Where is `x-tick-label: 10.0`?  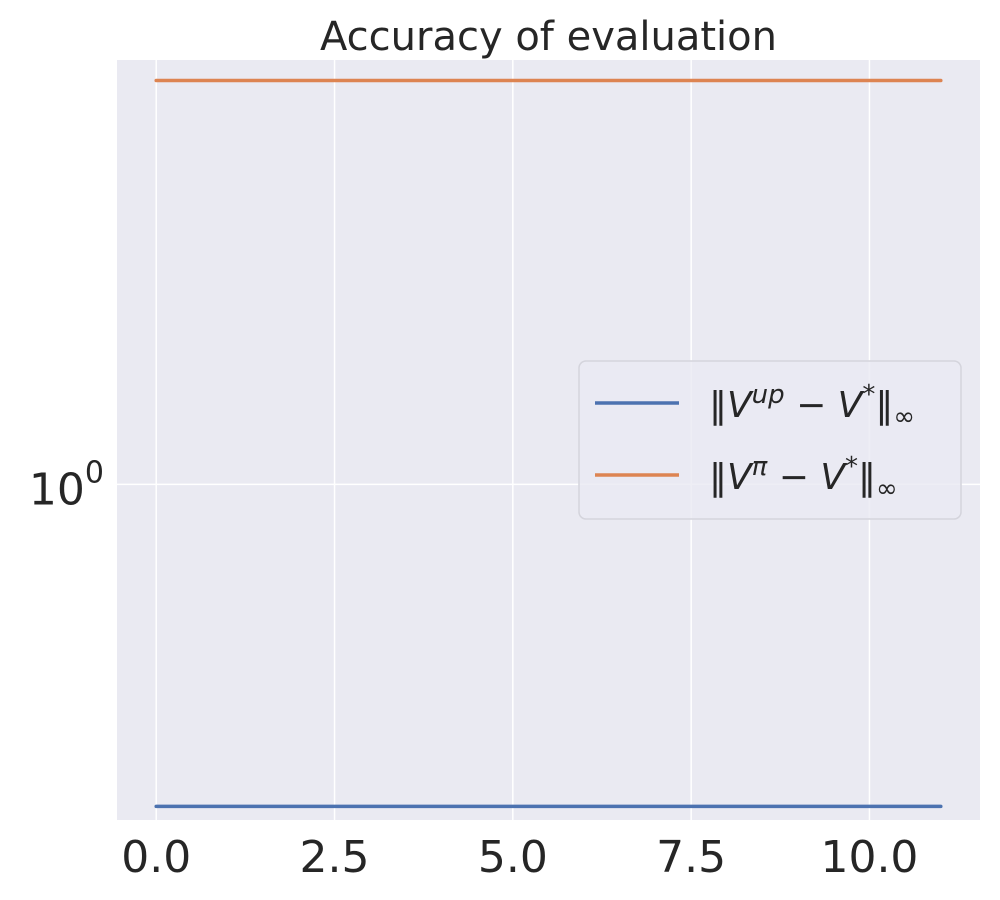 x-tick-label: 10.0 is located at coordinates (869, 857).